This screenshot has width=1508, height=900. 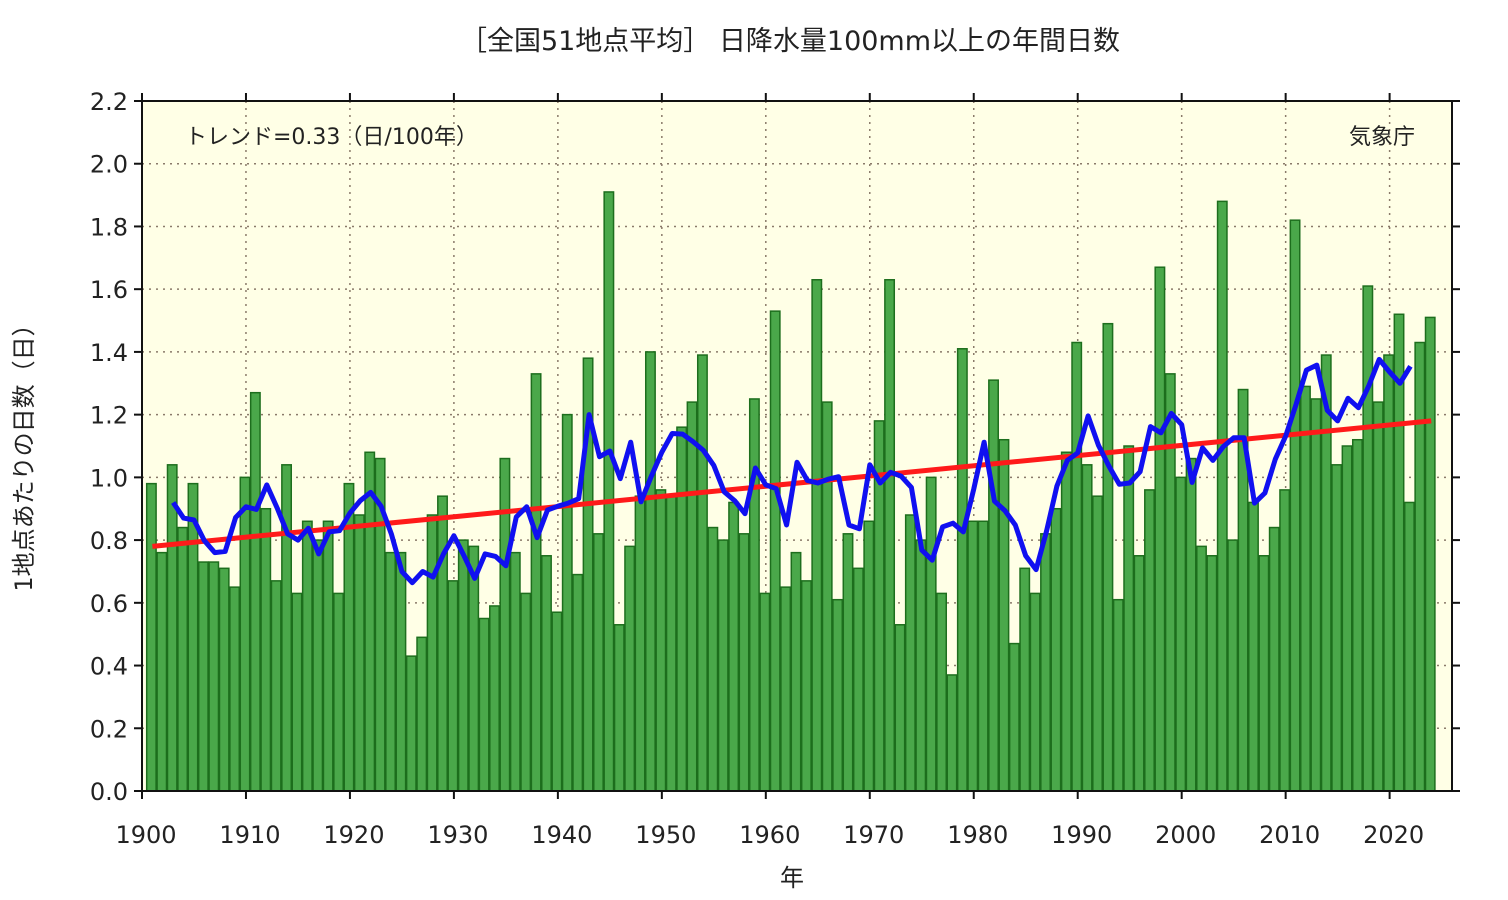 What do you see at coordinates (1285, 640) in the screenshot?
I see `bar-2010` at bounding box center [1285, 640].